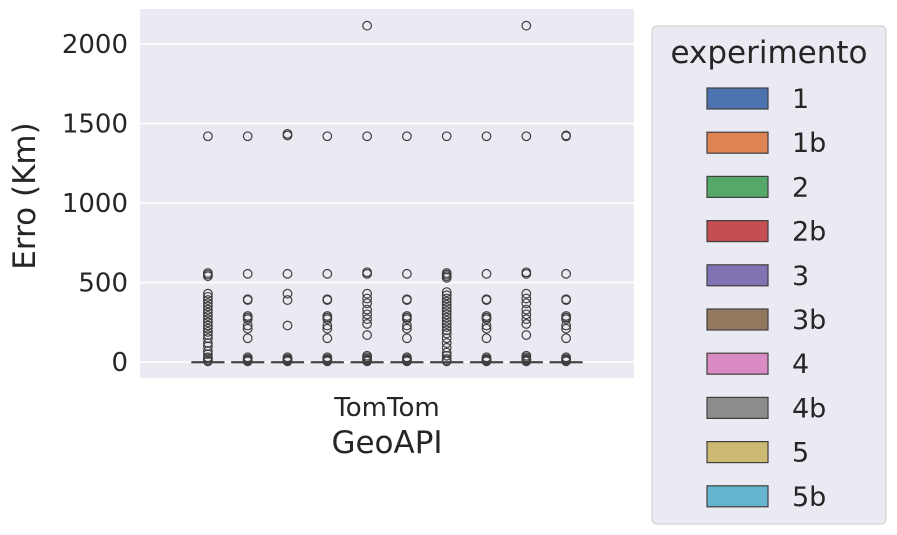  I want to click on y-tick-label: 0, so click(119, 363).